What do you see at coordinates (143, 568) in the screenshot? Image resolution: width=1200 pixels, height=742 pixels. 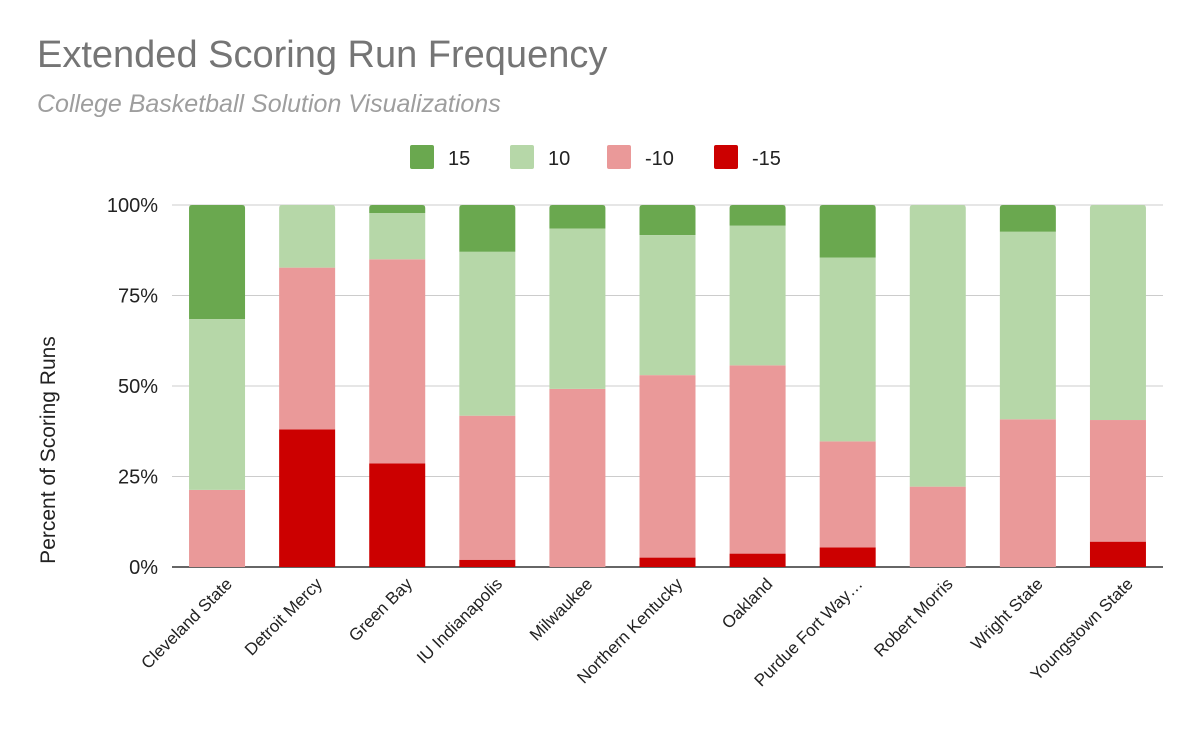 I see `y-tick-label: 0%` at bounding box center [143, 568].